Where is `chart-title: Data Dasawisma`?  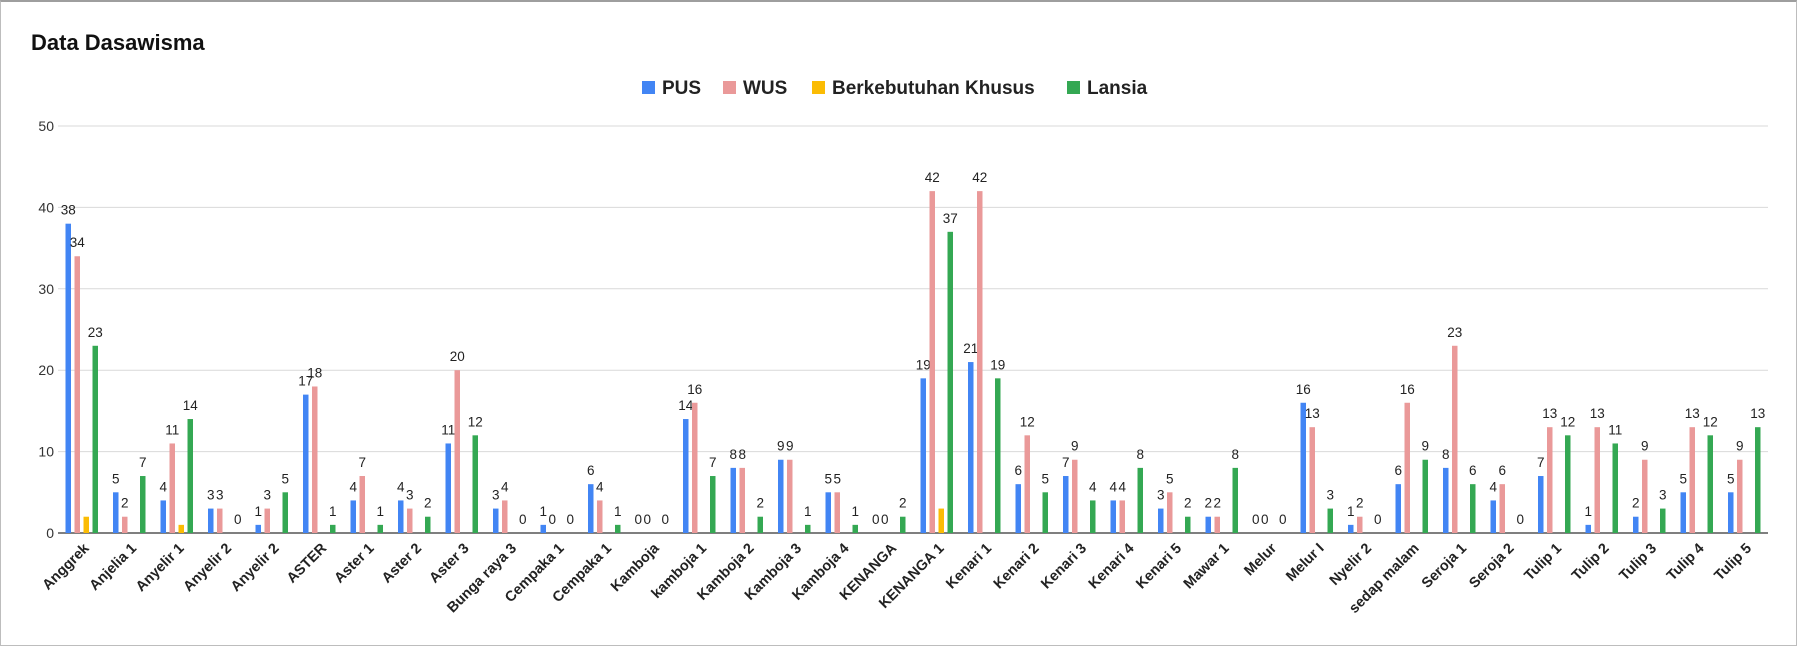 chart-title: Data Dasawisma is located at coordinates (118, 42).